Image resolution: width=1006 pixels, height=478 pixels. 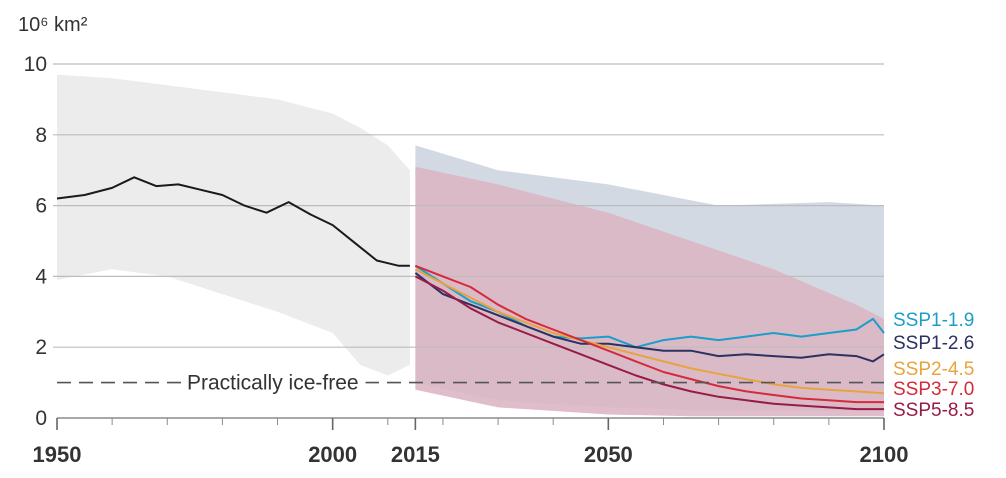 I want to click on threshold-label-background, so click(x=274, y=382).